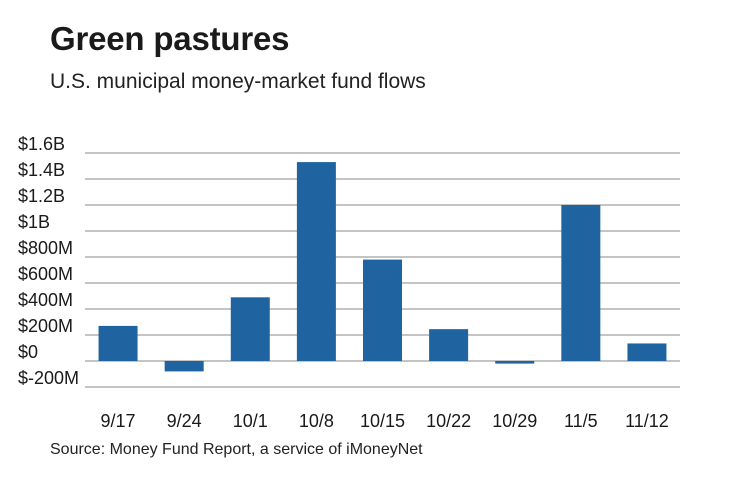 This screenshot has width=740, height=482. I want to click on y-tick-label: $600M, so click(45, 274).